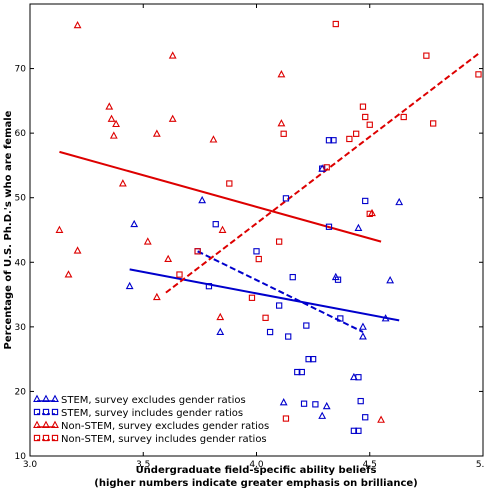 The height and width of the screenshot is (490, 484). I want to click on y-tick-label-1: 20, so click(21, 392).